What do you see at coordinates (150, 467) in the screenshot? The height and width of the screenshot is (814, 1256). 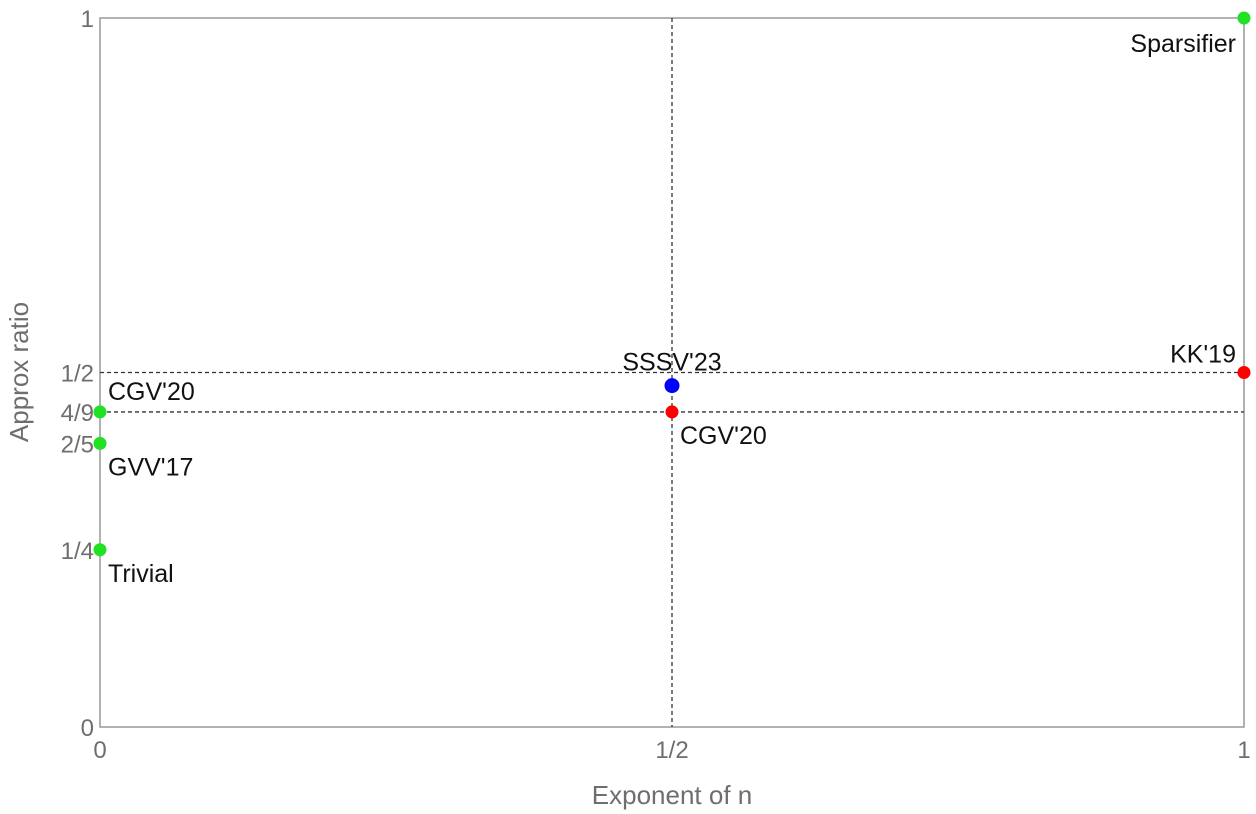 I see `point-label-1: GVV'17` at bounding box center [150, 467].